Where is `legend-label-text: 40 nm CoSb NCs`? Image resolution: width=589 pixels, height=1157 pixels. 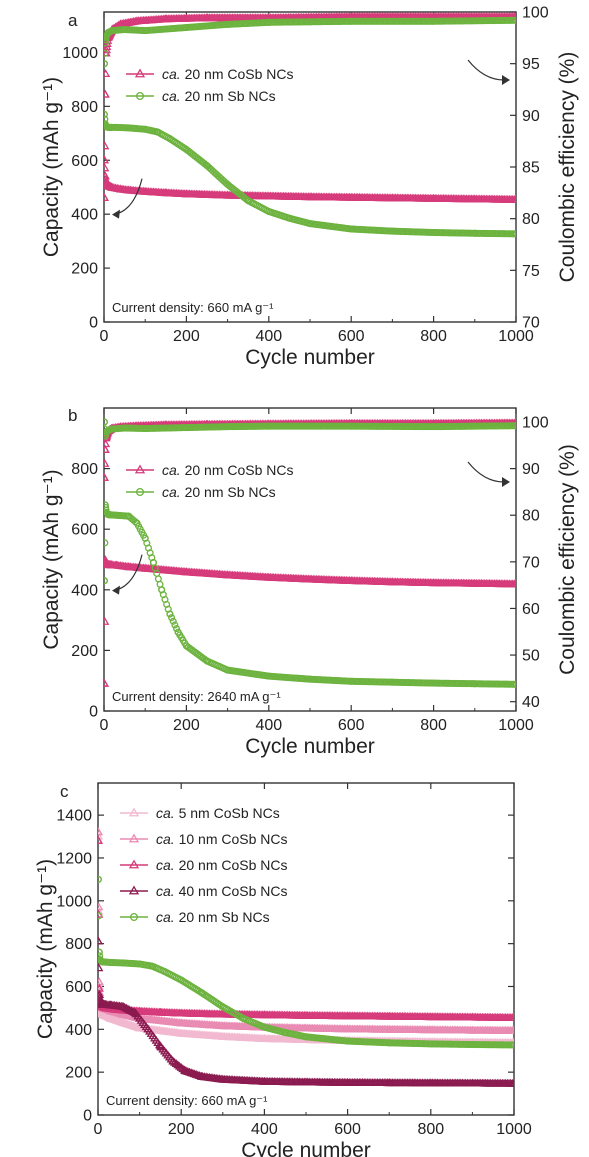 legend-label-text: 40 nm CoSb NCs is located at coordinates (231, 891).